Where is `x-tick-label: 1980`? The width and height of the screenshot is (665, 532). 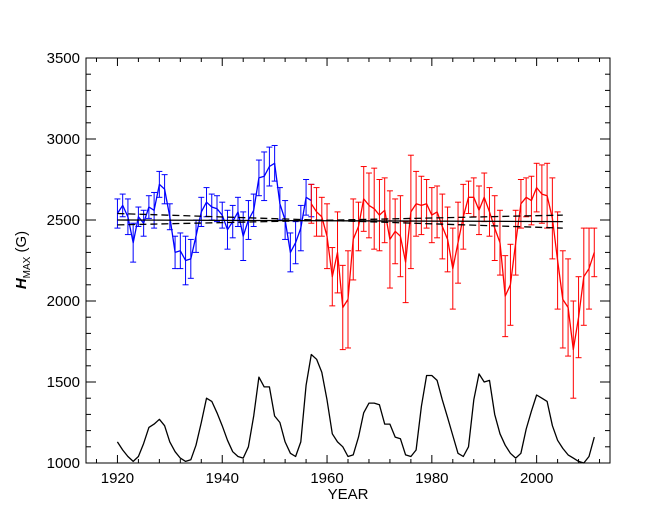 x-tick-label: 1980 is located at coordinates (431, 478).